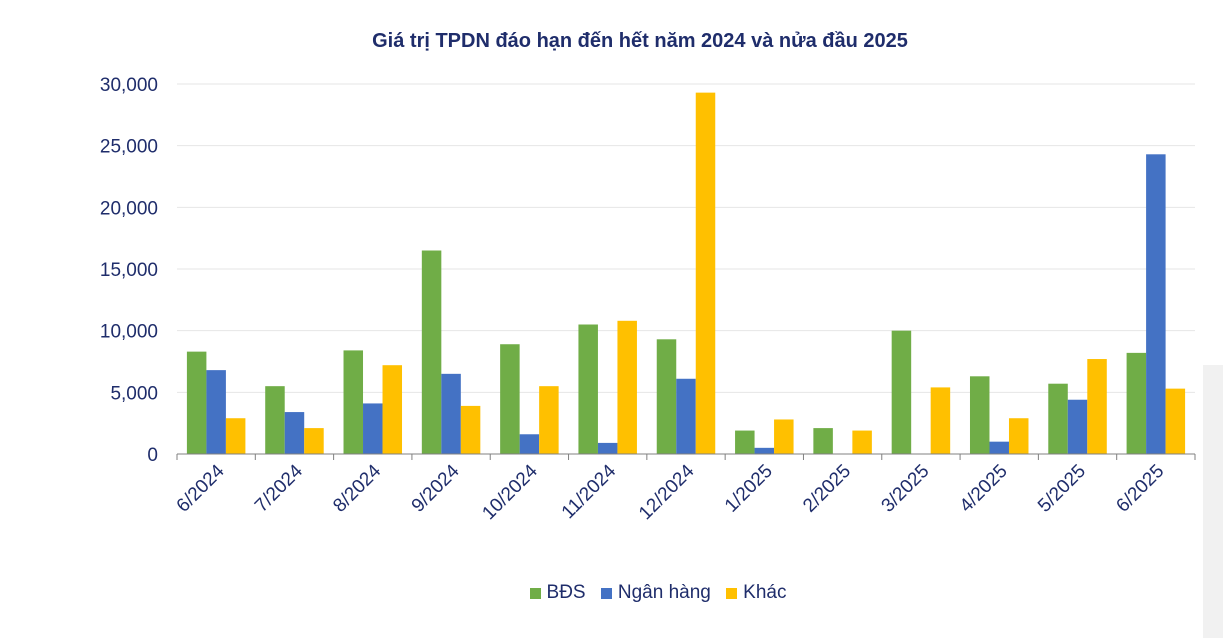  What do you see at coordinates (686, 416) in the screenshot?
I see `bar-ngan-hang-12/2024` at bounding box center [686, 416].